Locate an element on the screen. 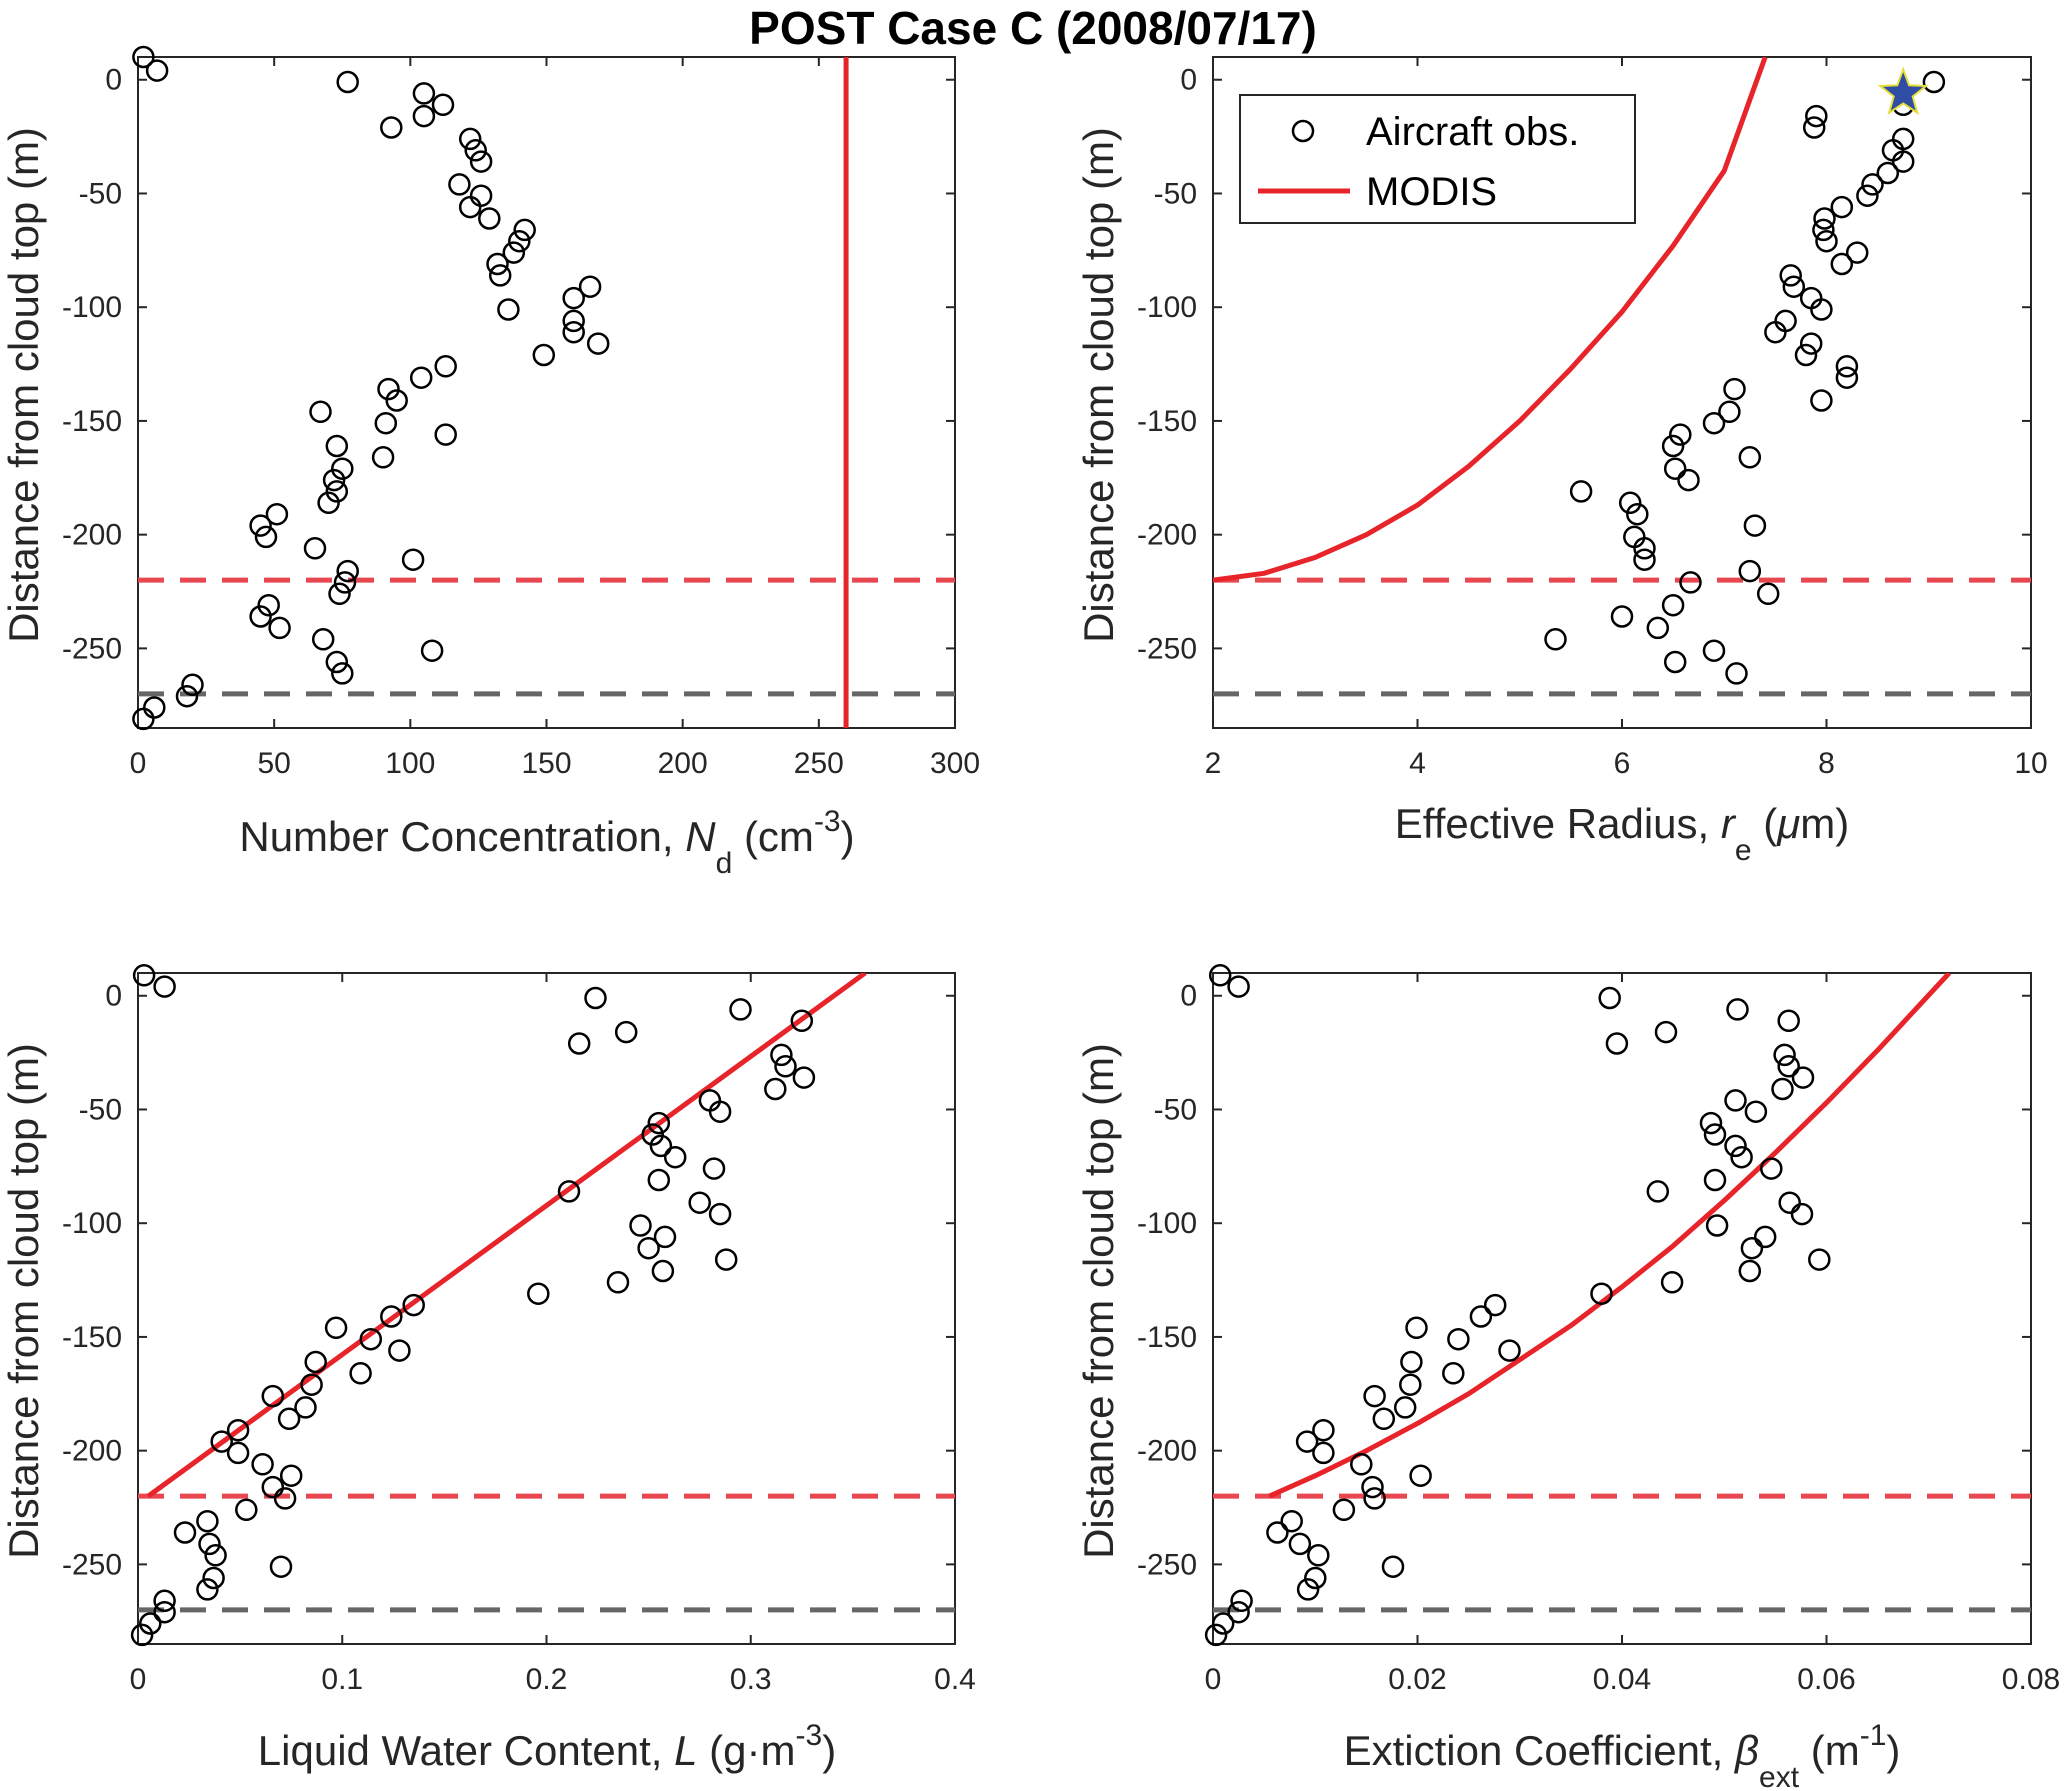  x-tick-label: 150 is located at coordinates (546, 763).